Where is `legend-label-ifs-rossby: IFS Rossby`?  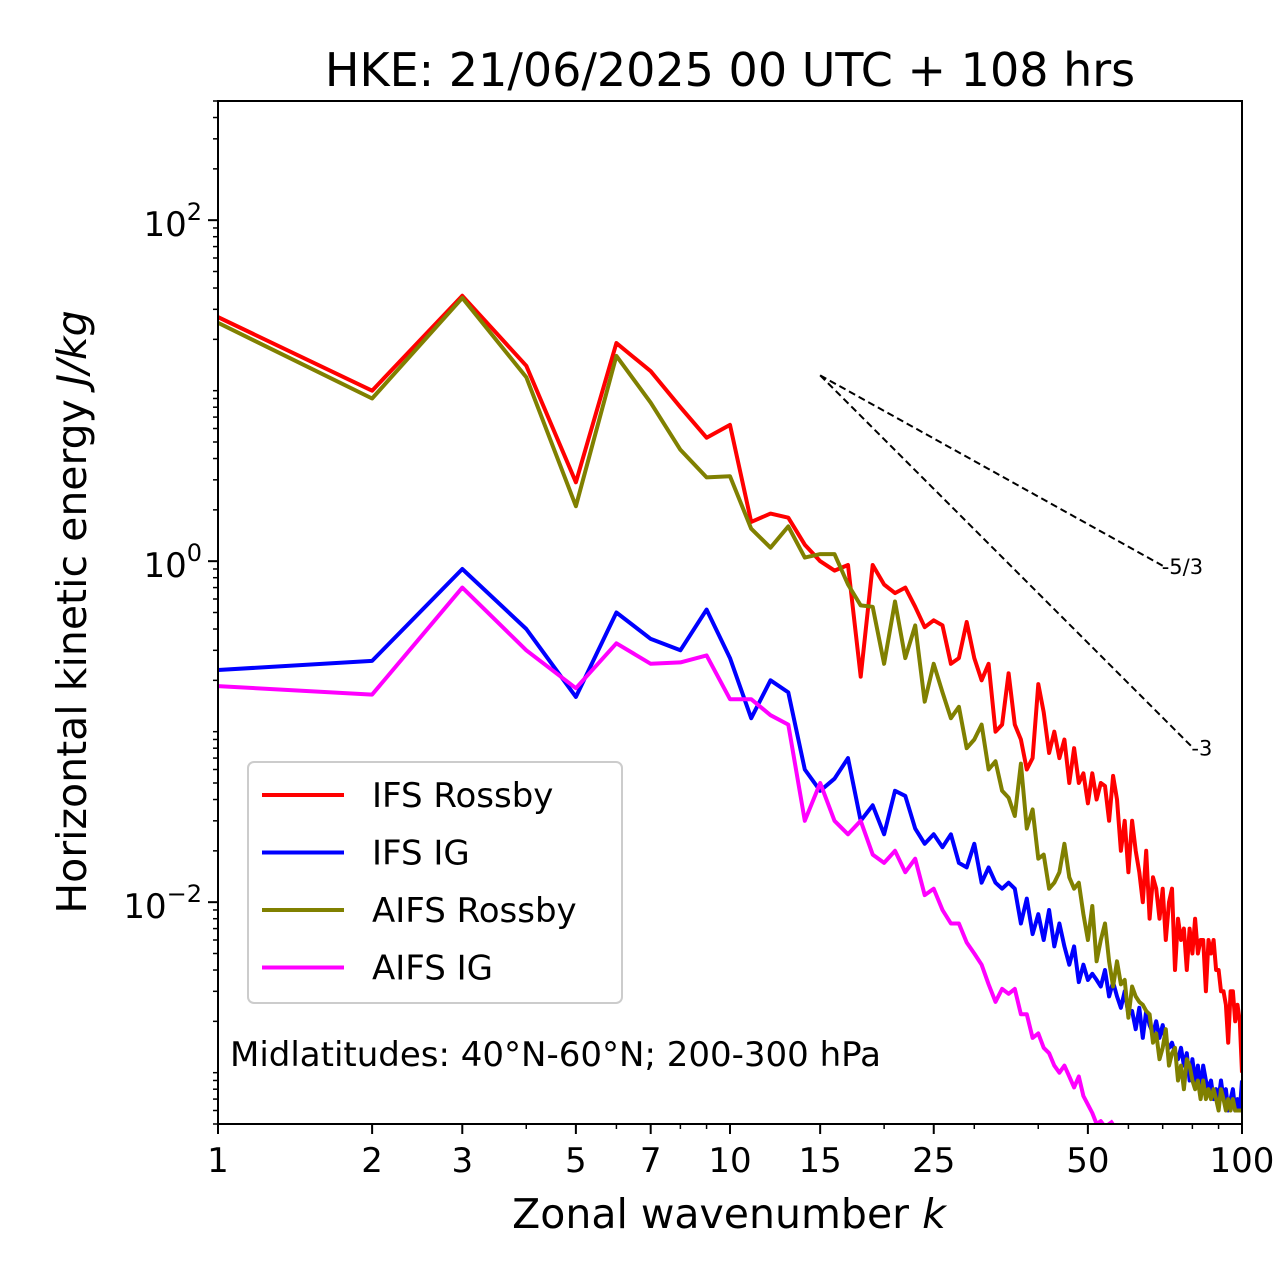 legend-label-ifs-rossby: IFS Rossby is located at coordinates (462, 796).